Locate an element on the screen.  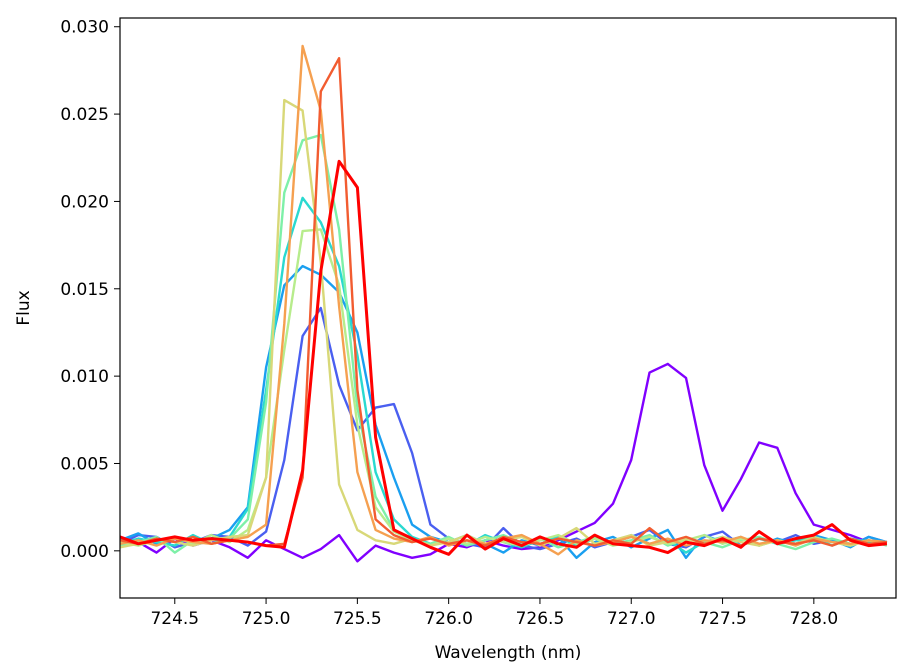
y-tick-label: 0.000 is located at coordinates (84, 552).